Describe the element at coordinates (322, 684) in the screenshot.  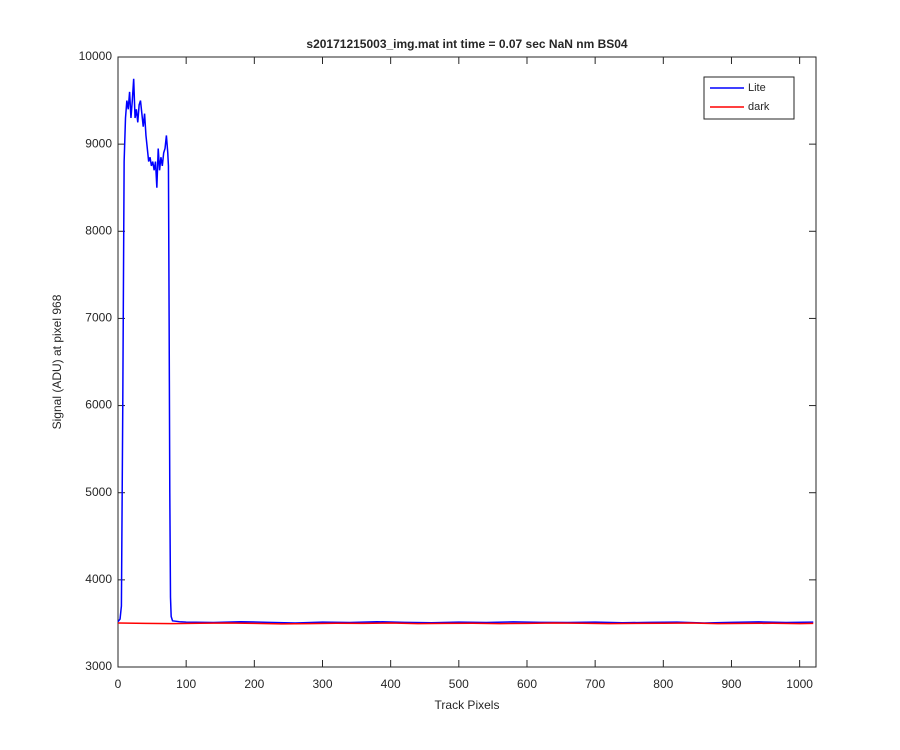
I see `x-tick-label: 300` at that location.